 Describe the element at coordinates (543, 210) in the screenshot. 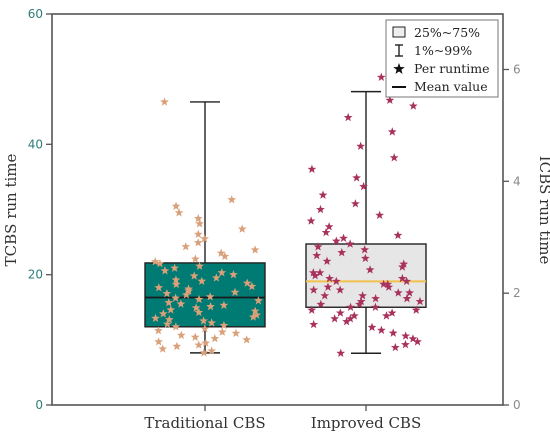

I see `right-axis-title: ICBS run time` at that location.